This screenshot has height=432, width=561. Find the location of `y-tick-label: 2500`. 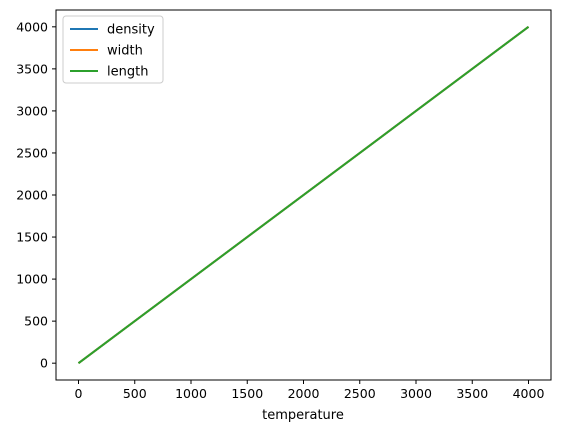

y-tick-label: 2500 is located at coordinates (32, 152).